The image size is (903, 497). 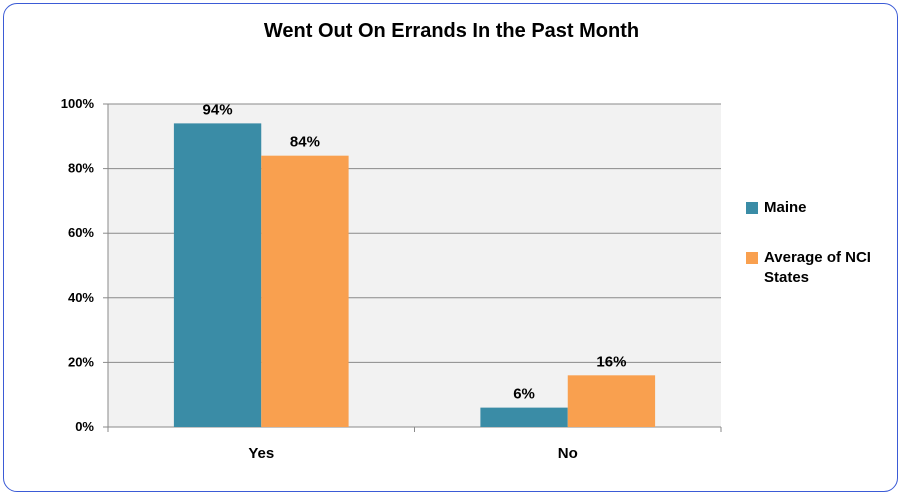 I want to click on y-tick-label: 100%, so click(x=78, y=103).